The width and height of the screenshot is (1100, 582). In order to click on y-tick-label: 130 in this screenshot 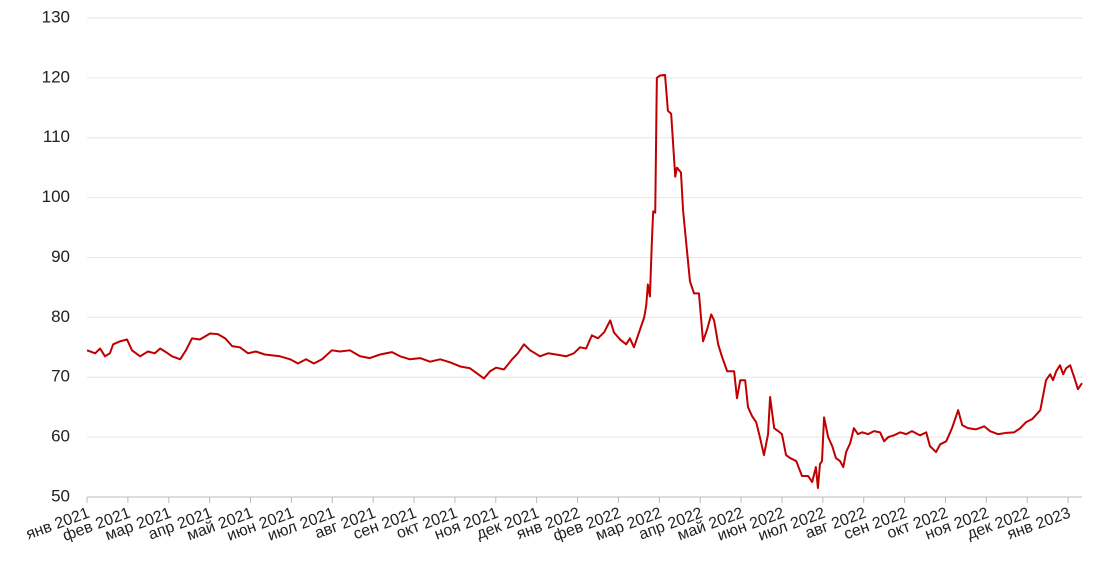, I will do `click(56, 16)`.